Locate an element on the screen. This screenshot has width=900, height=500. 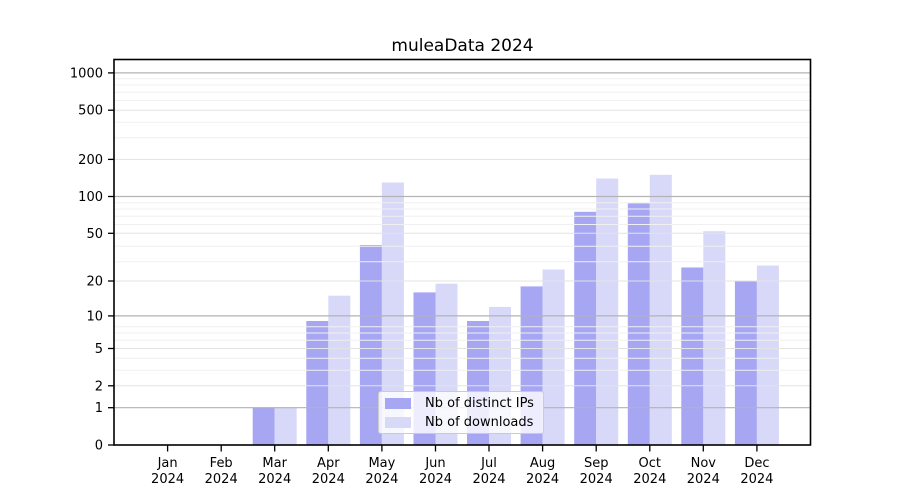
bar-distinct-ips-Apr is located at coordinates (317, 383).